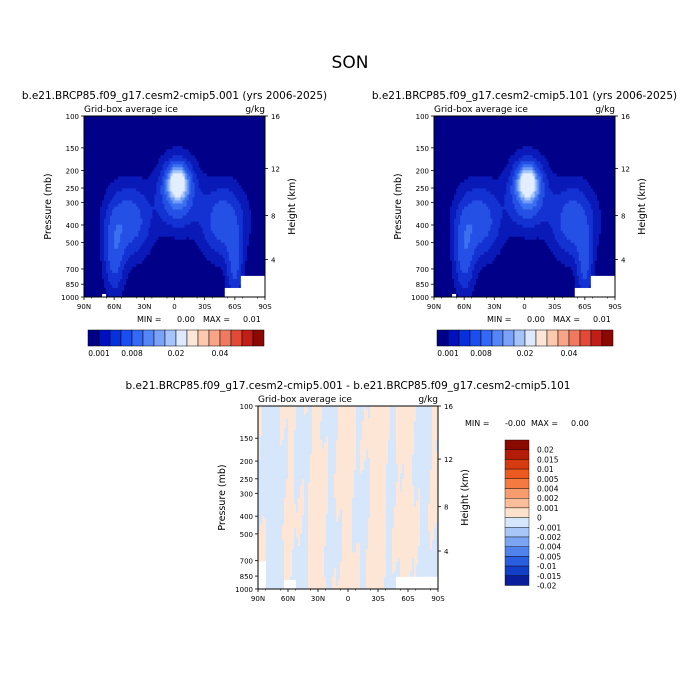  What do you see at coordinates (350, 63) in the screenshot?
I see `season-title: SON` at bounding box center [350, 63].